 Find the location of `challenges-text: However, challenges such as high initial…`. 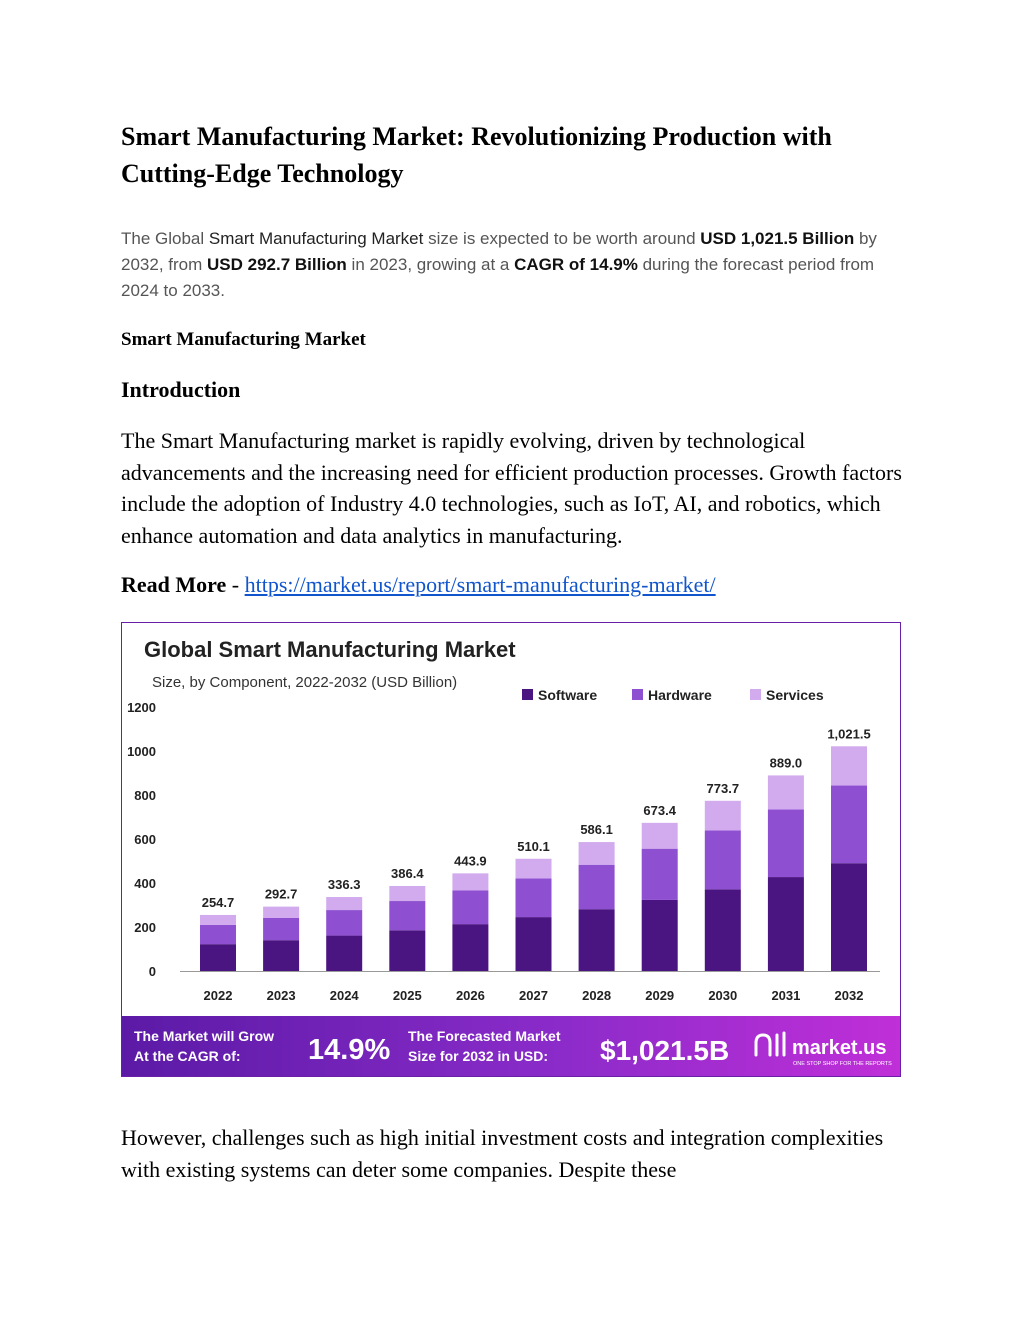

challenges-text: However, challenges such as high initial… is located at coordinates (502, 1153).